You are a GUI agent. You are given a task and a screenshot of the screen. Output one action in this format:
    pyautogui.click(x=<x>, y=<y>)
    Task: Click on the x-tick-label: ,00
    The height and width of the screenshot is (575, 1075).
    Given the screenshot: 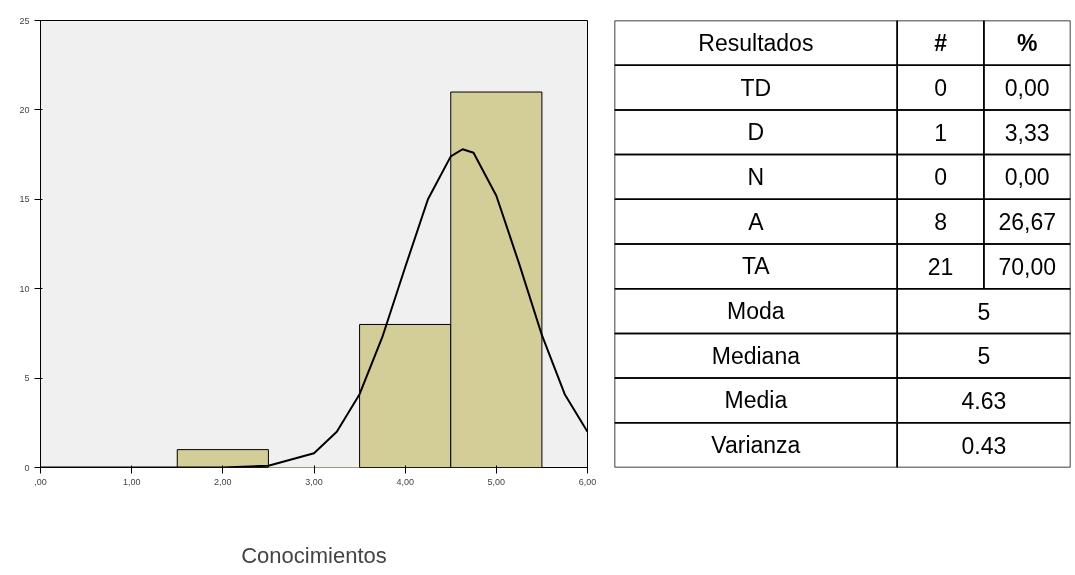 What is the action you would take?
    pyautogui.click(x=40, y=481)
    